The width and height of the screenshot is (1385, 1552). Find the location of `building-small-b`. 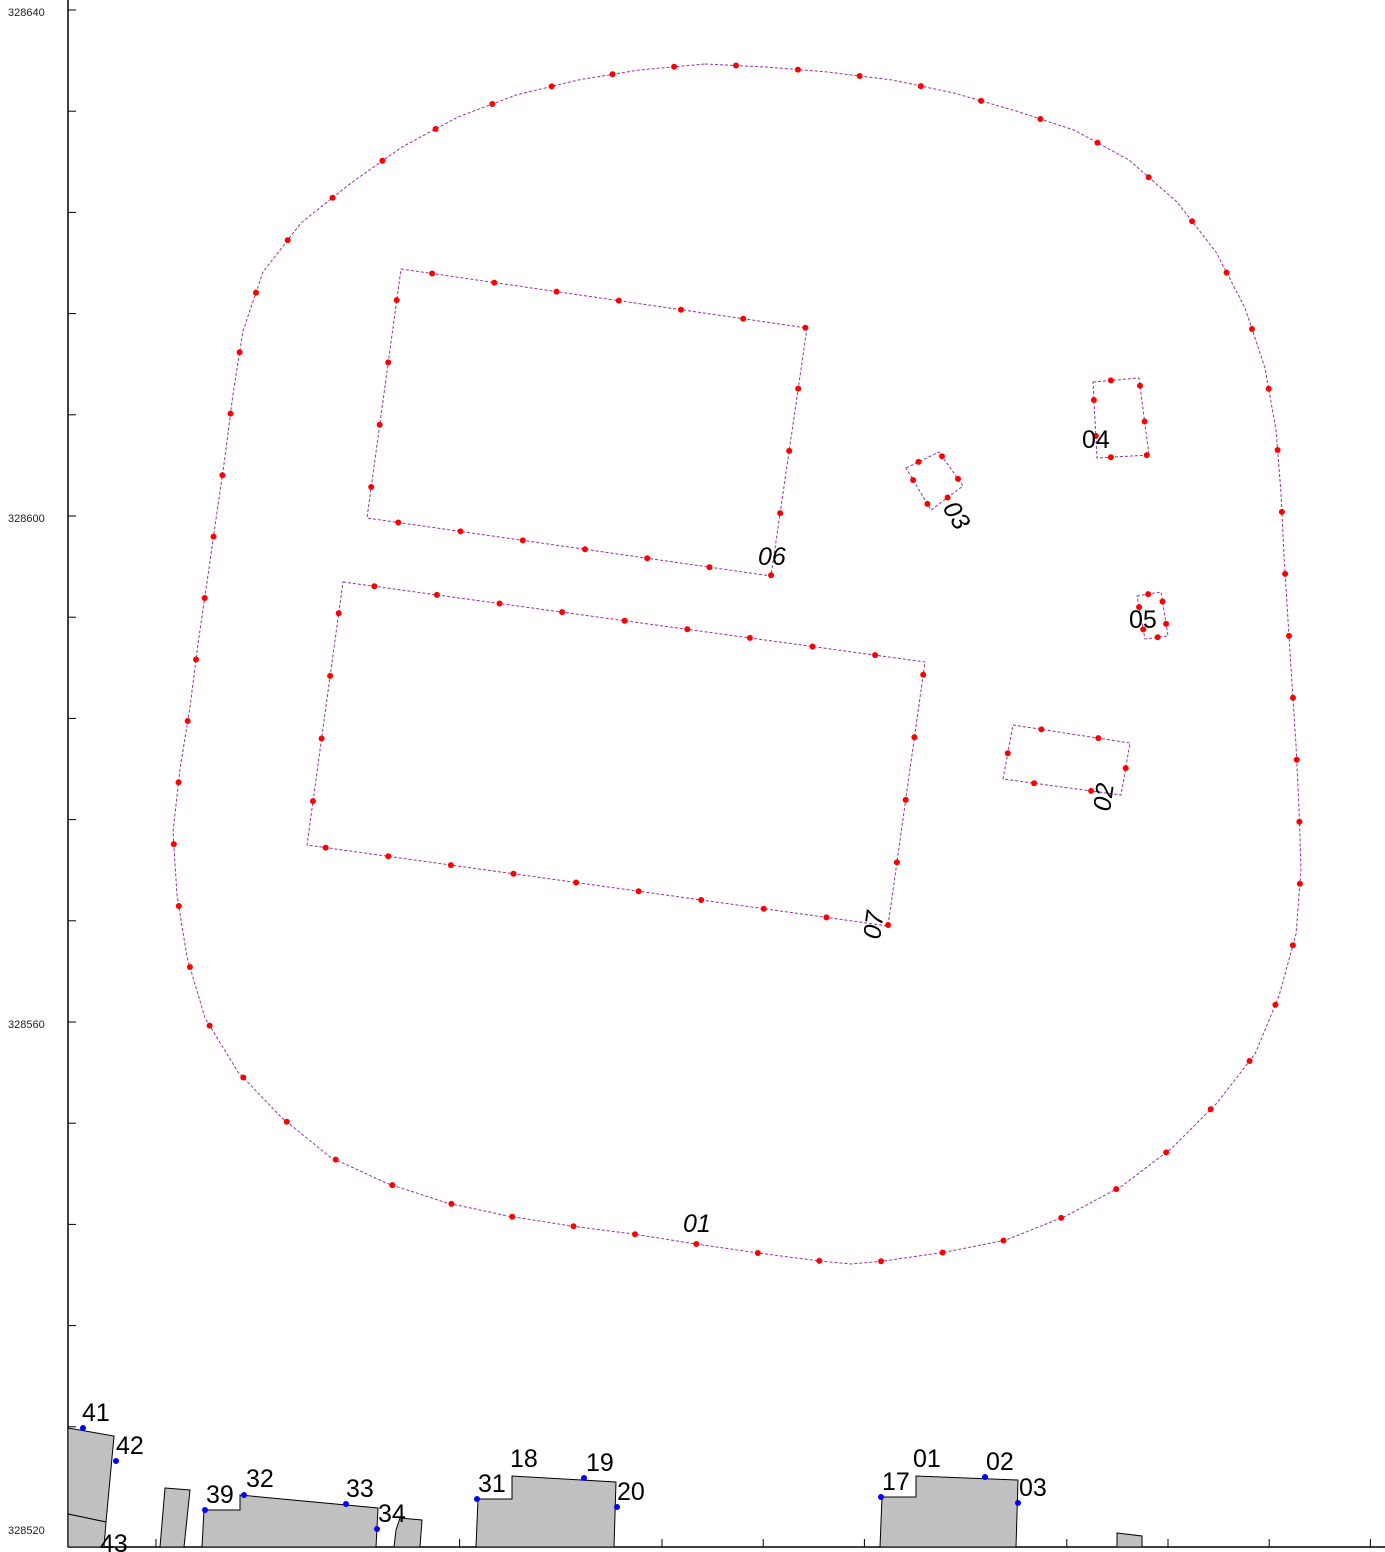

building-small-b is located at coordinates (1129, 1540).